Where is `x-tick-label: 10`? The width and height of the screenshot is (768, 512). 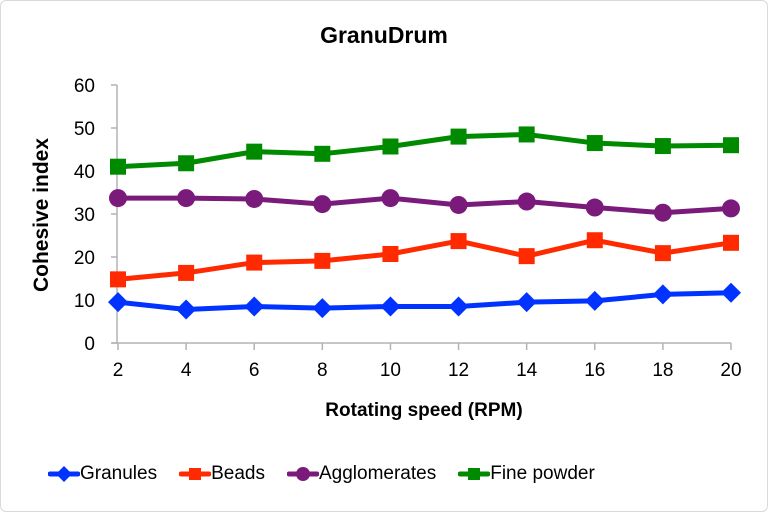 x-tick-label: 10 is located at coordinates (390, 370).